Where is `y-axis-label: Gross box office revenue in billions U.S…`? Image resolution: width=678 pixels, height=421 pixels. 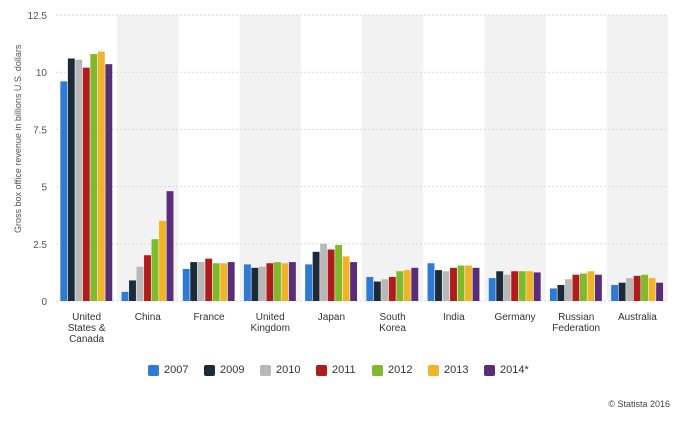
y-axis-label: Gross box office revenue in billions U.S… is located at coordinates (18, 138).